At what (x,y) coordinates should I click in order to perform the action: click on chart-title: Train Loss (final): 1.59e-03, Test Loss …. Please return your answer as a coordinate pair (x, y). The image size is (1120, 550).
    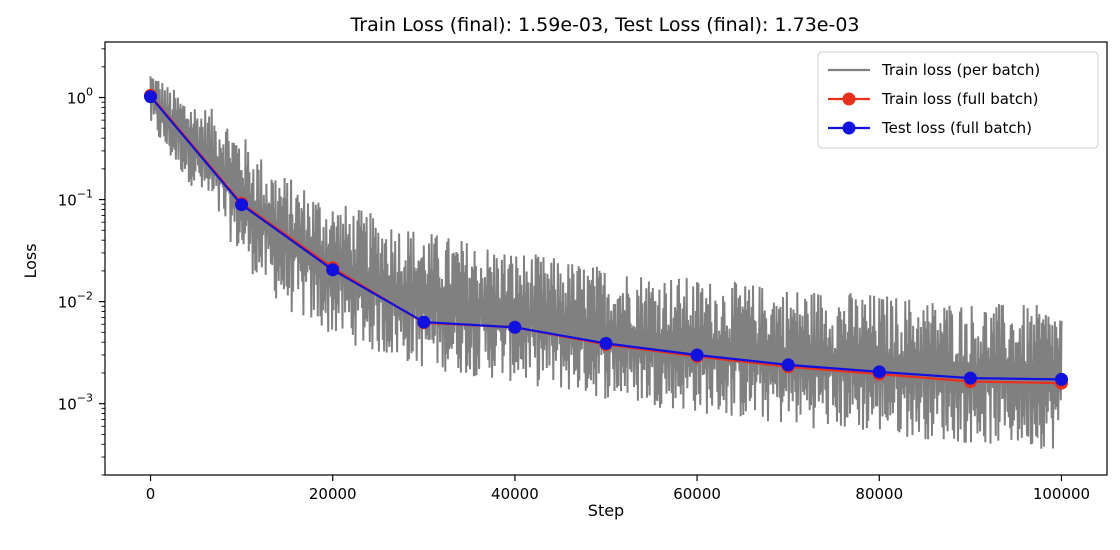
    Looking at the image, I should click on (604, 25).